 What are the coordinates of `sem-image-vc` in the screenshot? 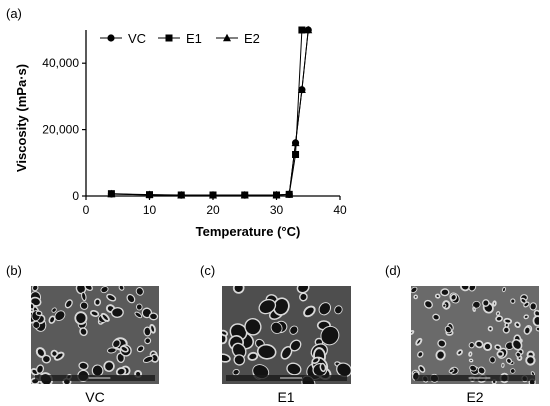 It's located at (95, 335).